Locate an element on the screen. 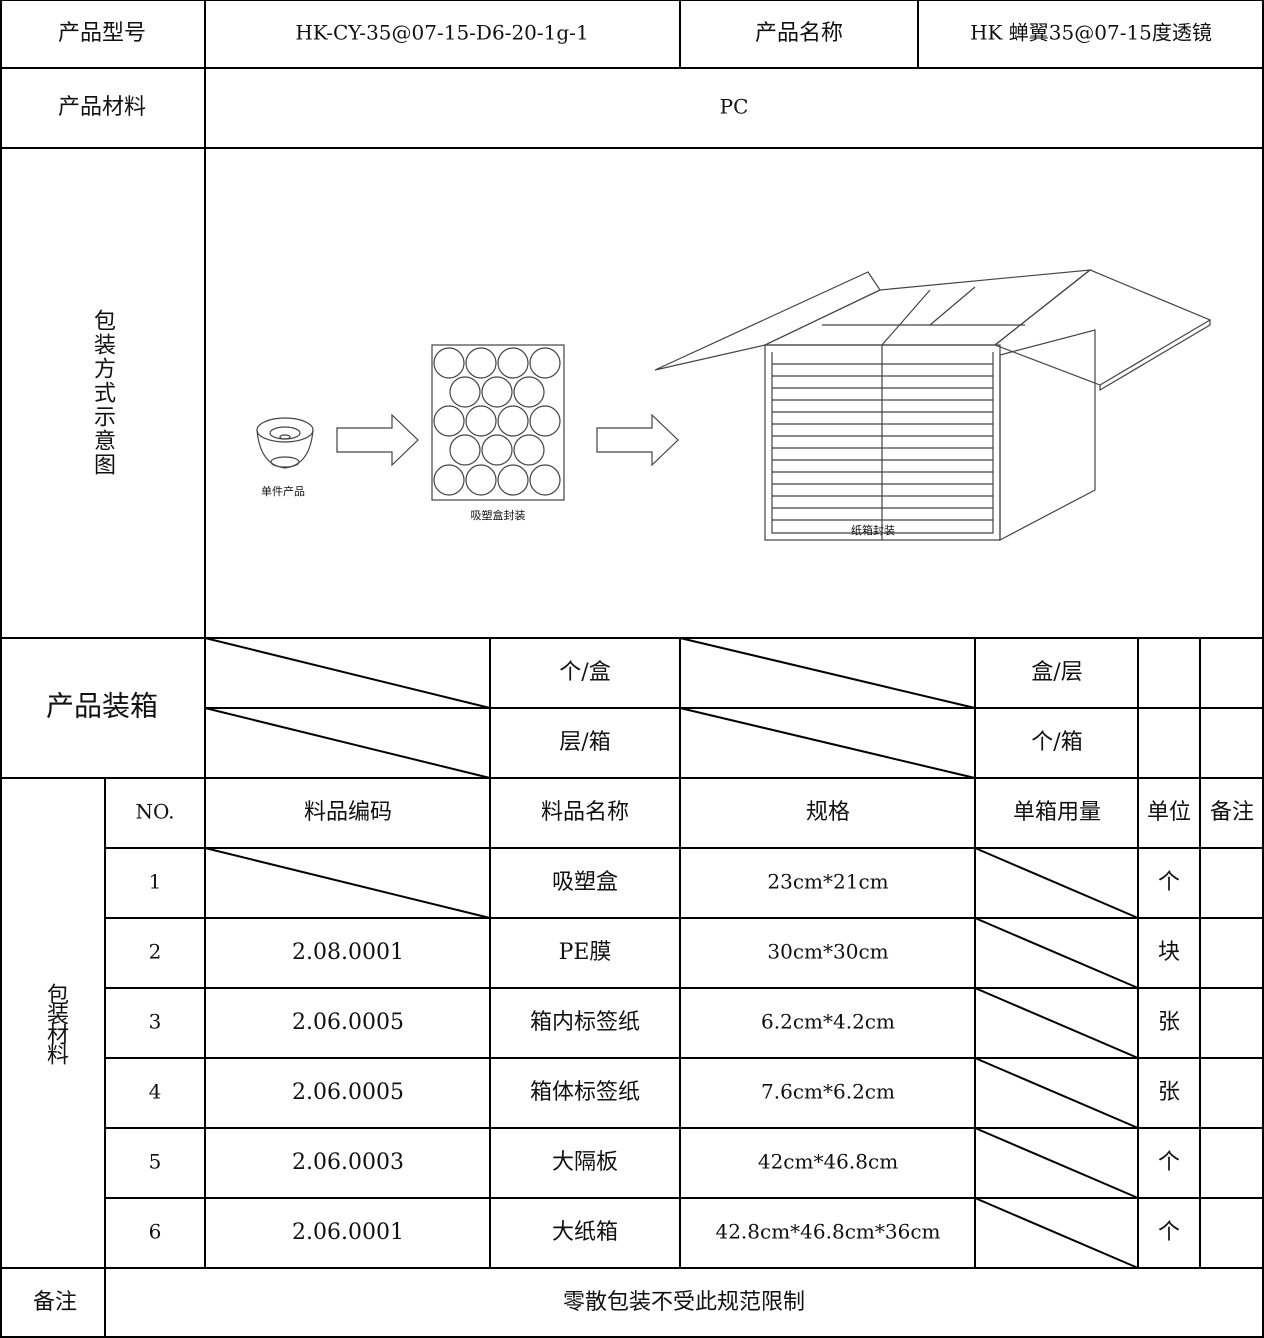 The image size is (1264, 1338). item-name: 大隔板 is located at coordinates (585, 1162).